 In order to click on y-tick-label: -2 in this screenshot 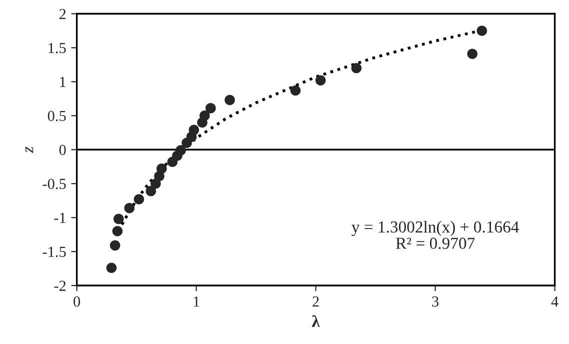, I will do `click(60, 285)`.